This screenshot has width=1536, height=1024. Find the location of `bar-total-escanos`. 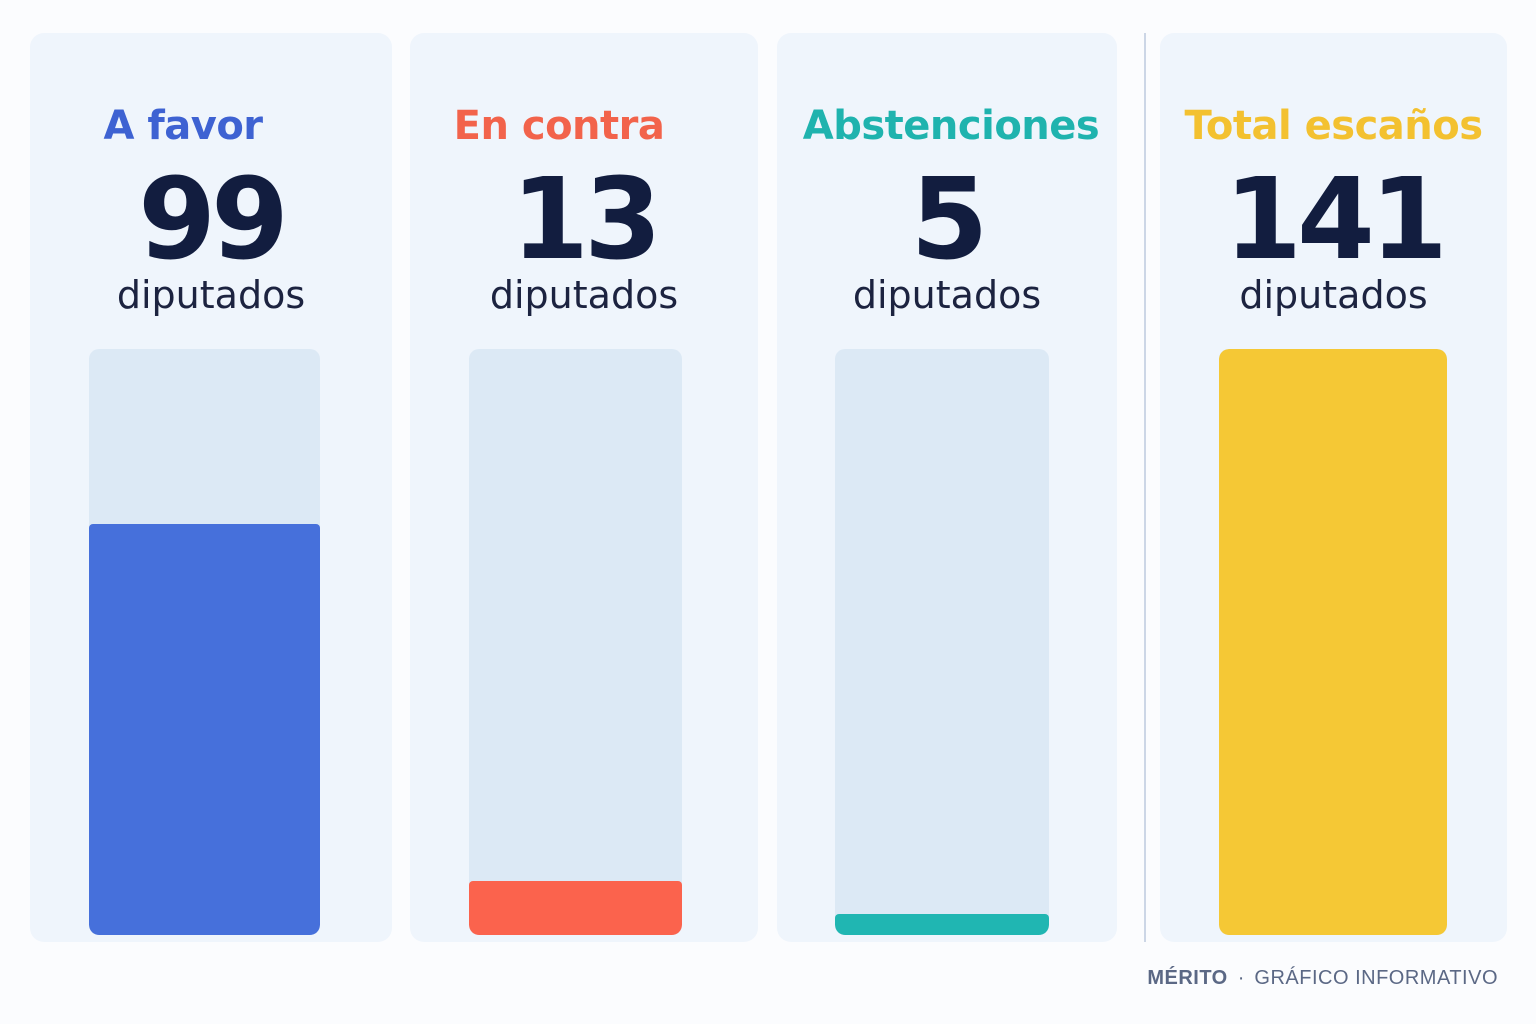

bar-total-escanos is located at coordinates (1333, 642).